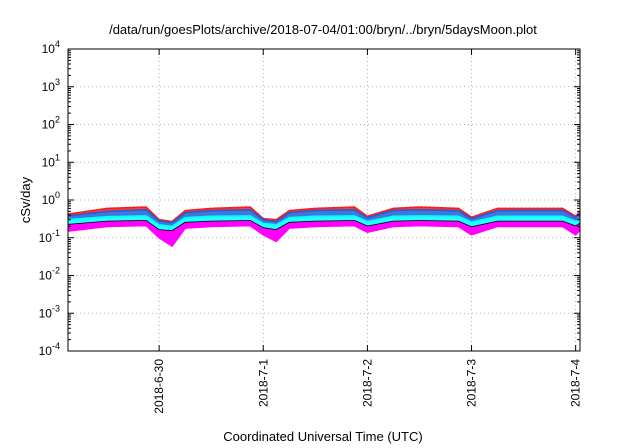  What do you see at coordinates (25, 199) in the screenshot?
I see `y-axis-label: cSv/day` at bounding box center [25, 199].